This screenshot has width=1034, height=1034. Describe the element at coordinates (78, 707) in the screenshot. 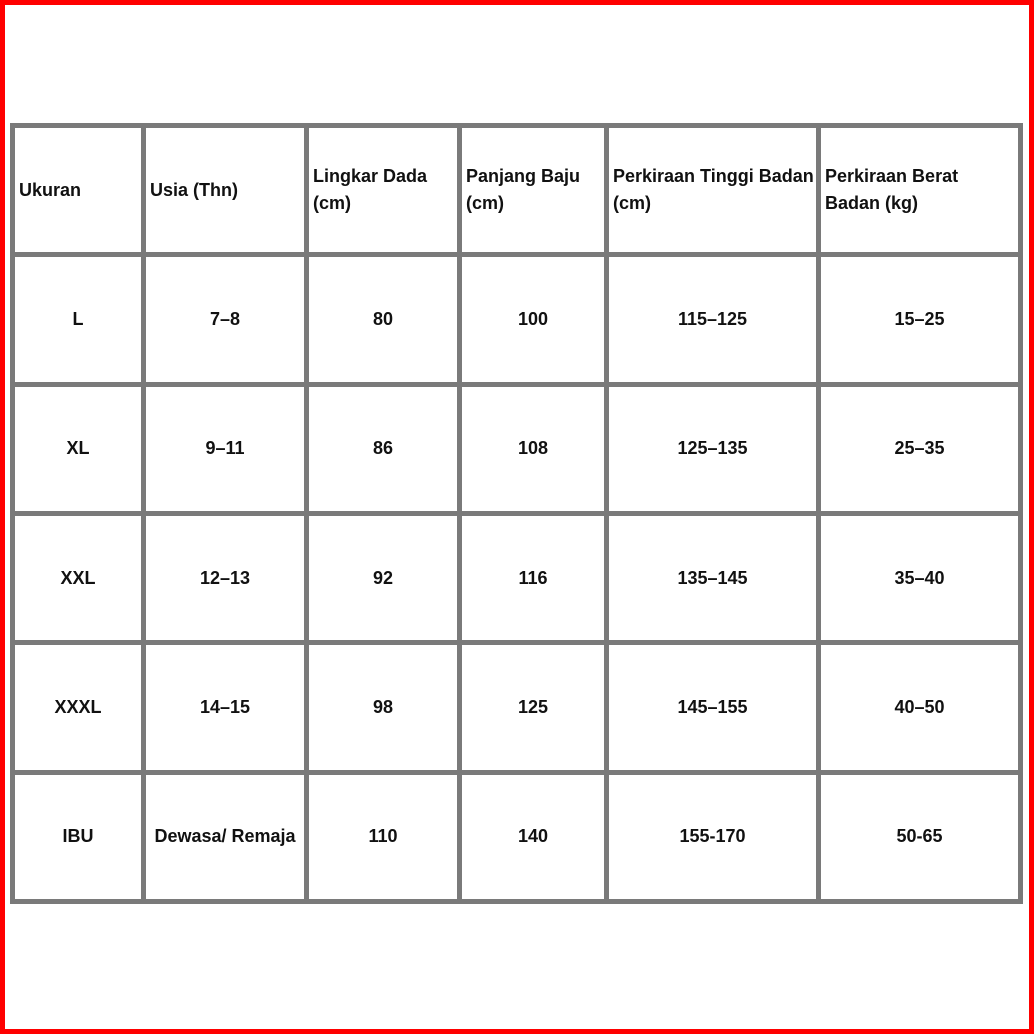

I see `size-label-cell: XXXL` at that location.